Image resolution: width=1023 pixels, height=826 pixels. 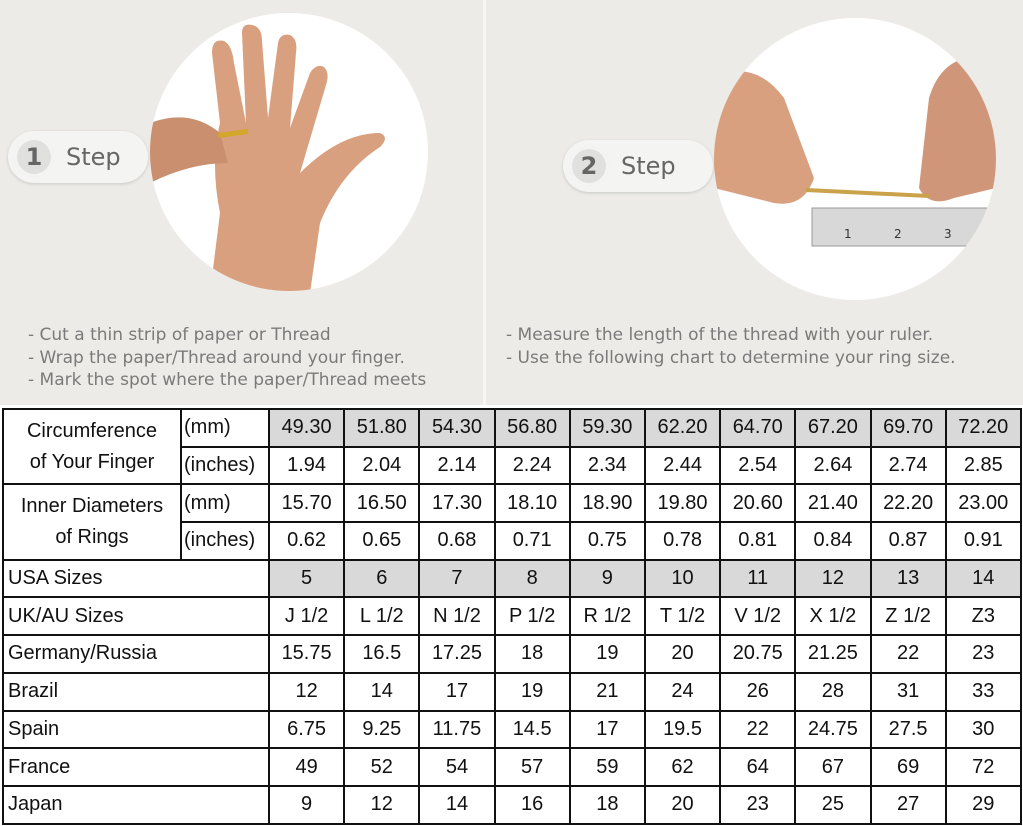 I want to click on table-cell: 22.20, so click(x=908, y=503).